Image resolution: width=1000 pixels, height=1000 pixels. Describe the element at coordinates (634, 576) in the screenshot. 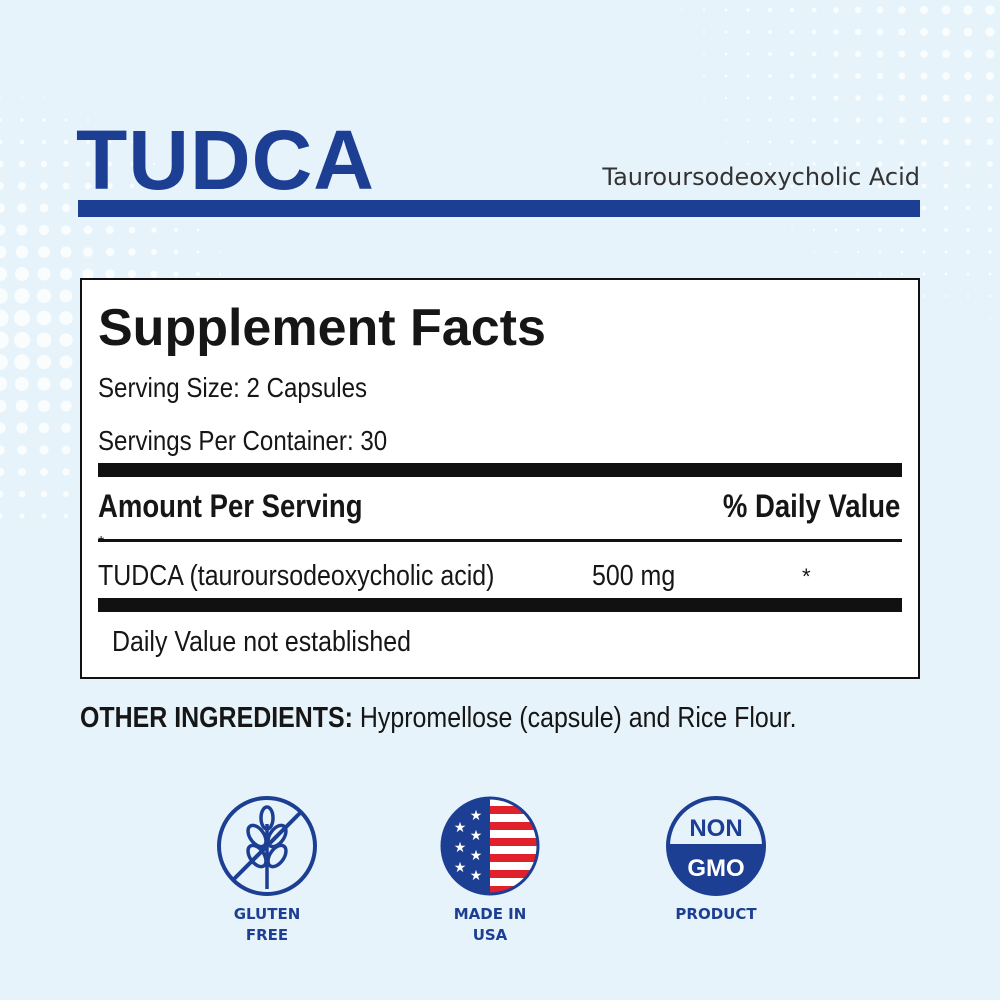

I see `ingredient-amount: 500 mg` at that location.